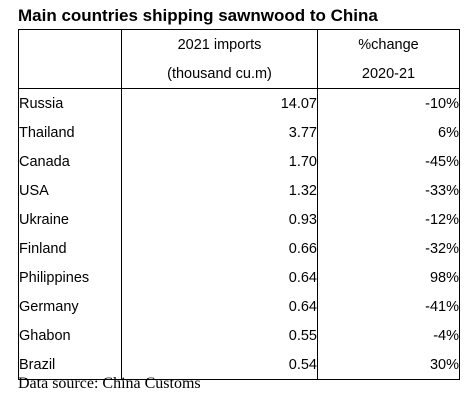 This screenshot has height=405, width=476. Describe the element at coordinates (219, 248) in the screenshot. I see `imports-cell: 0.66` at that location.